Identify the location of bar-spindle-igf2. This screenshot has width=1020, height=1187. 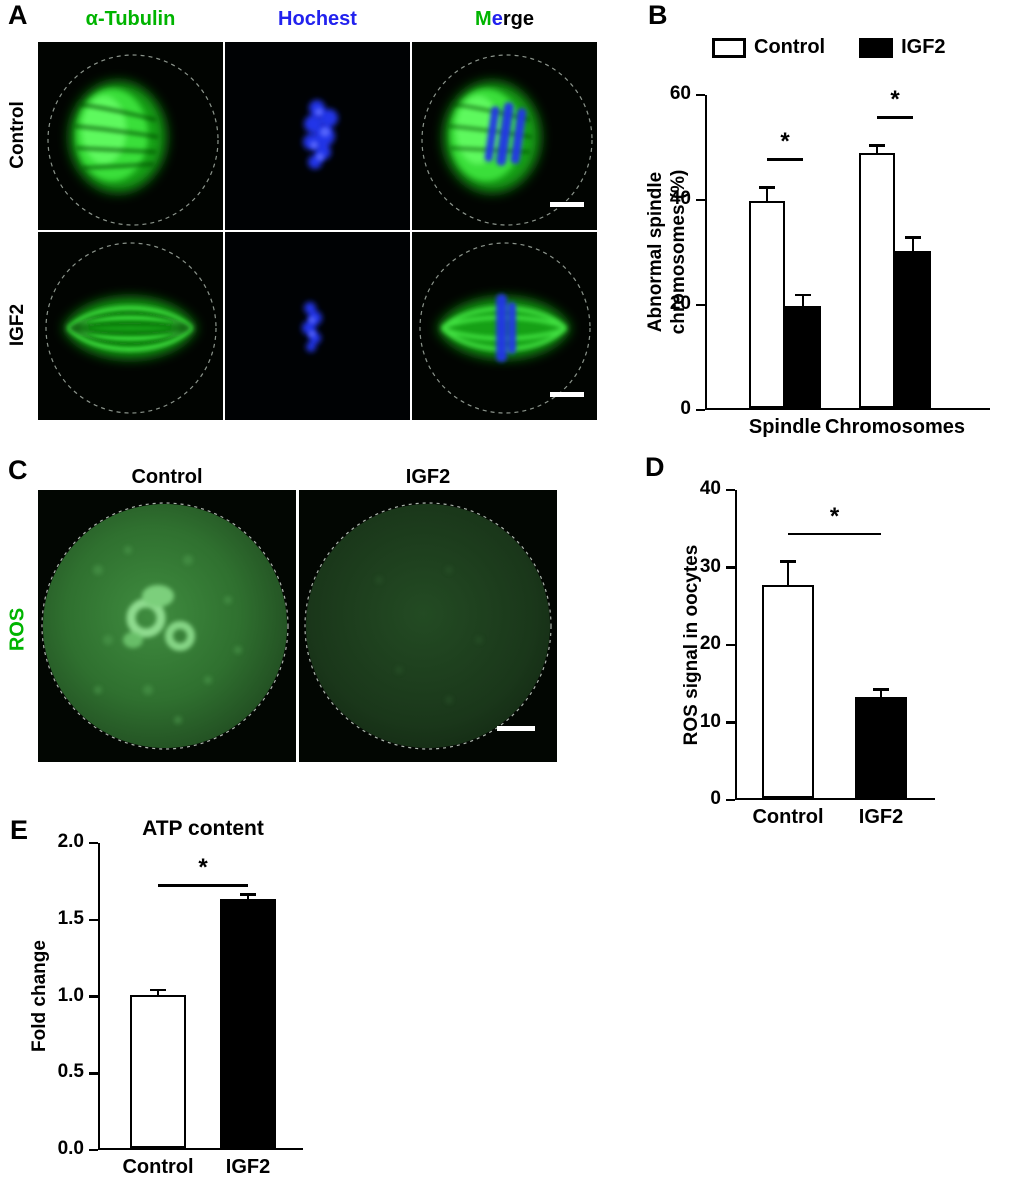
(803, 356).